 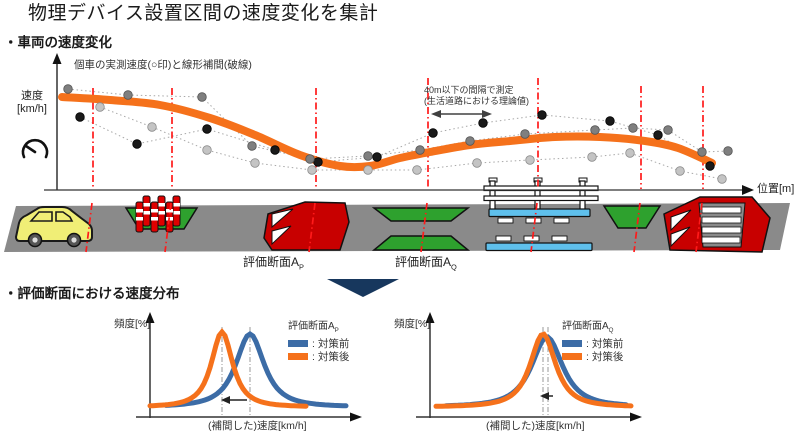 I want to click on dist-right-legend-title: 評価断面AQ, so click(x=588, y=327).